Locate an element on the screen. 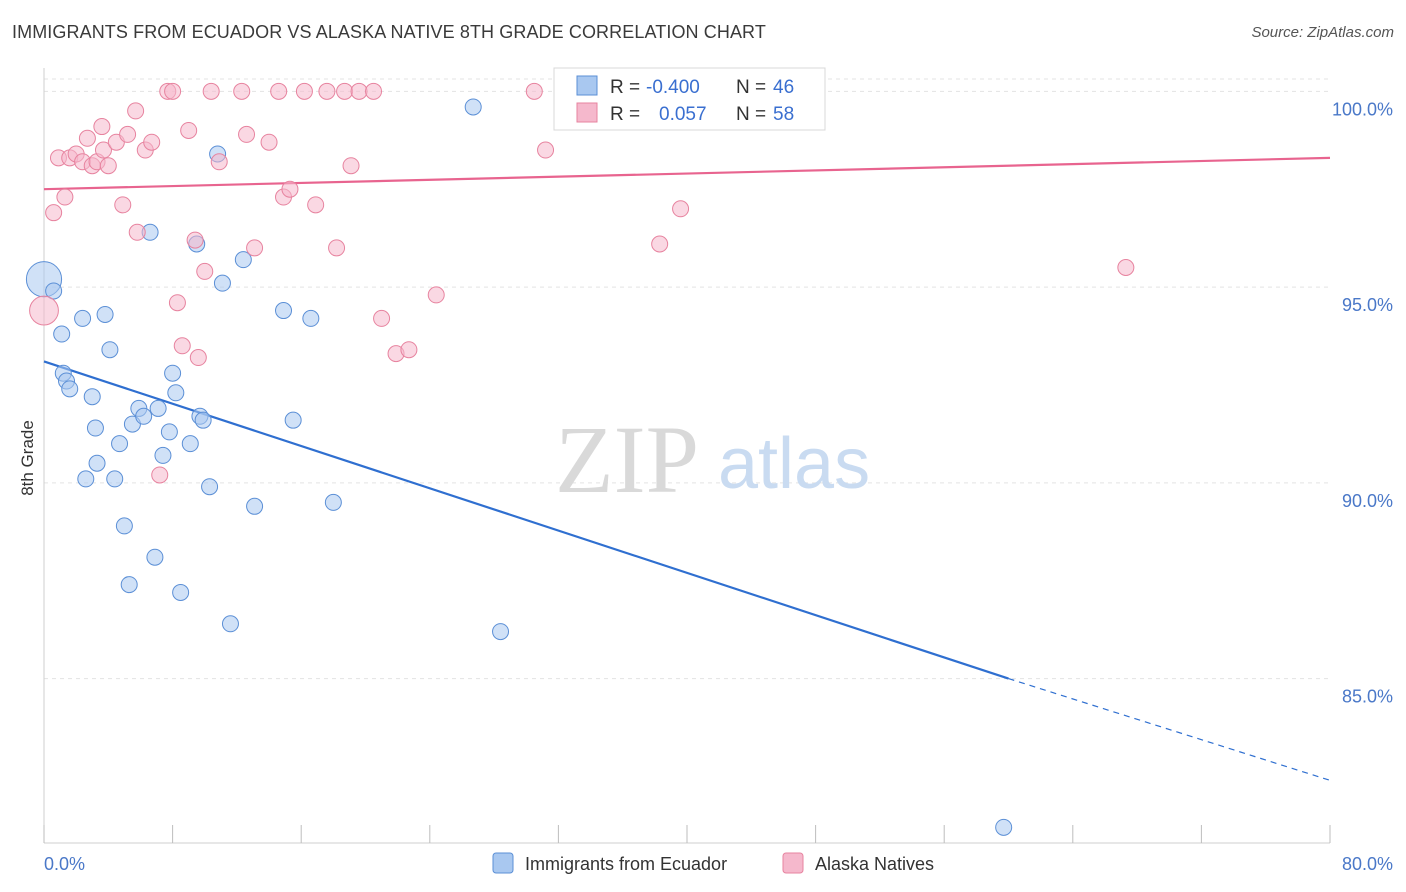 The height and width of the screenshot is (892, 1406). legend-label-ecuador: Immigrants from Ecuador is located at coordinates (626, 864).